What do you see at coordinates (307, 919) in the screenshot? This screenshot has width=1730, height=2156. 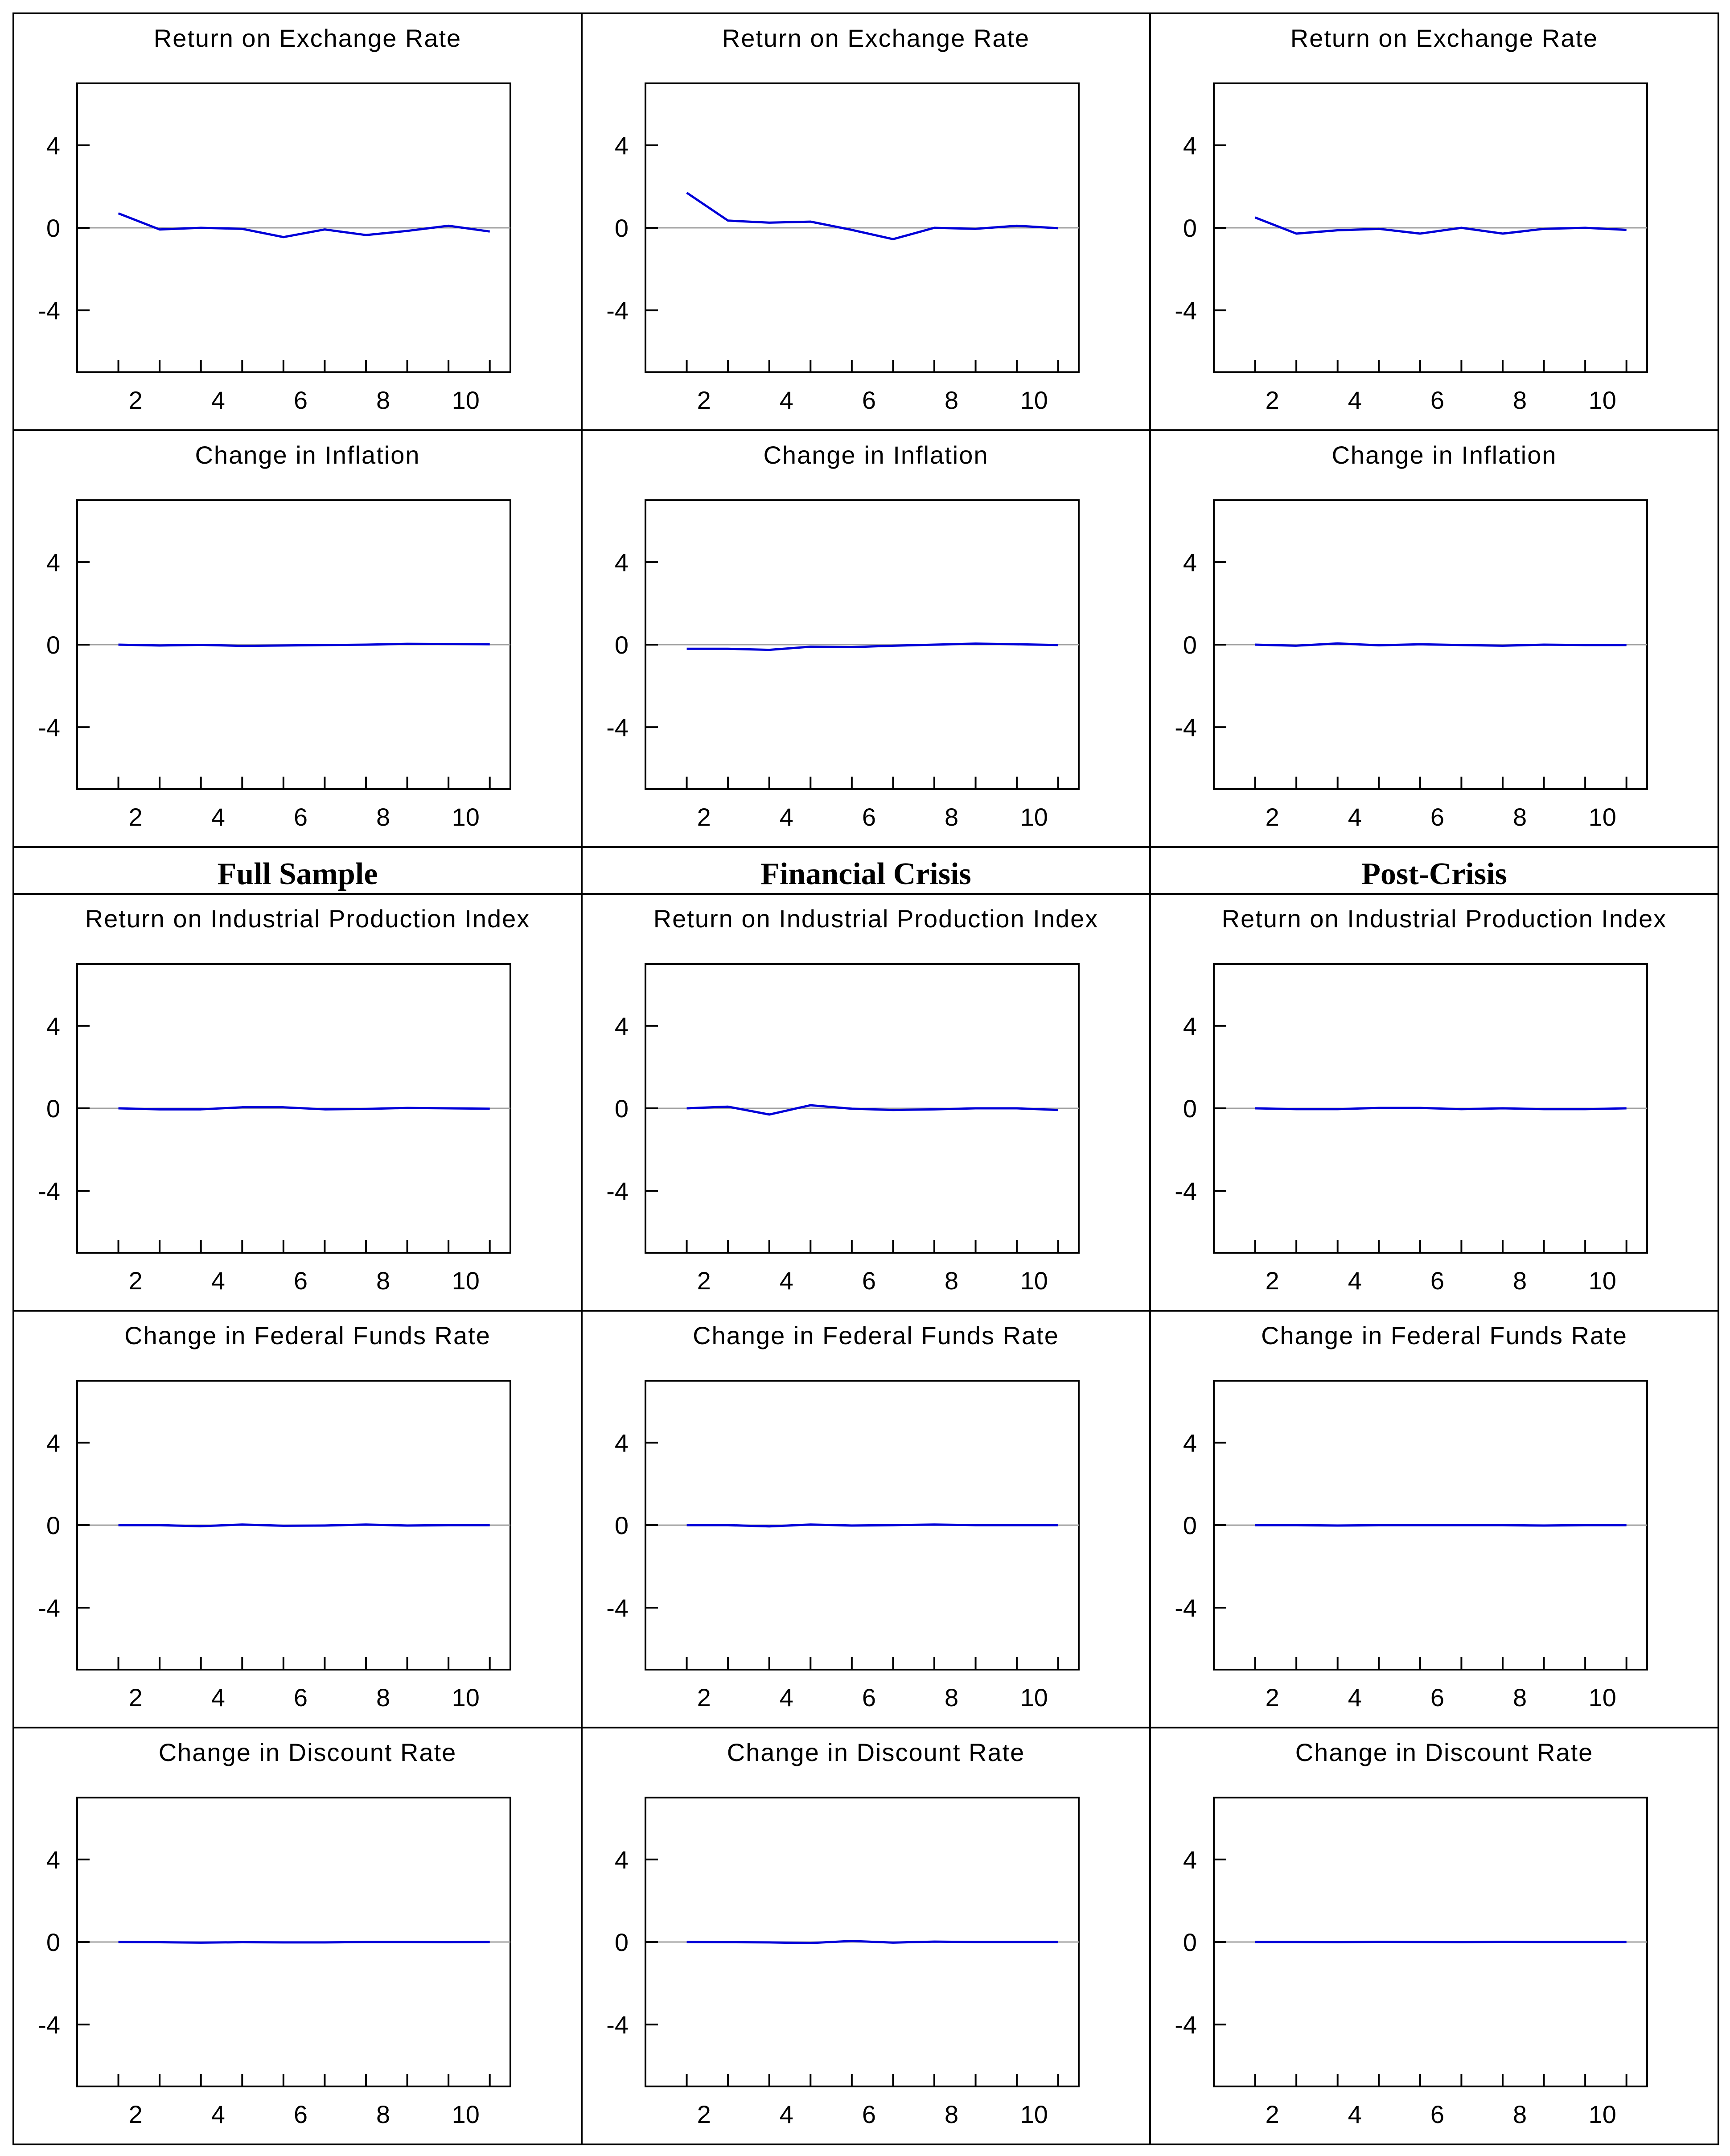 I see `chart-title: Return on Industrial Production Index` at bounding box center [307, 919].